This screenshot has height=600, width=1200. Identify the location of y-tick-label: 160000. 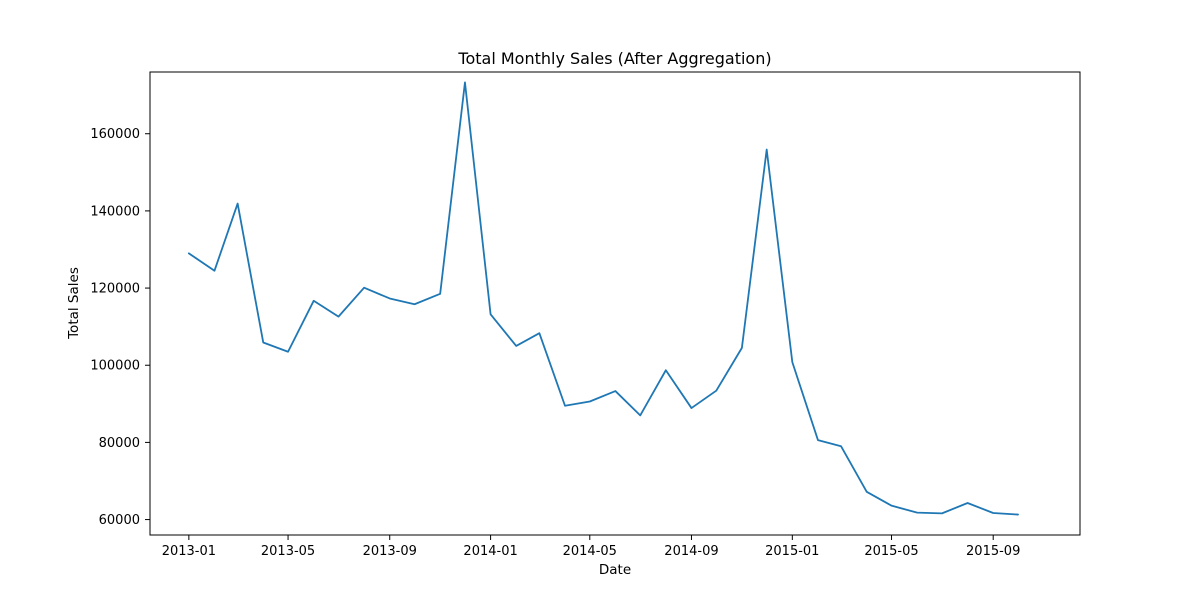
(115, 134).